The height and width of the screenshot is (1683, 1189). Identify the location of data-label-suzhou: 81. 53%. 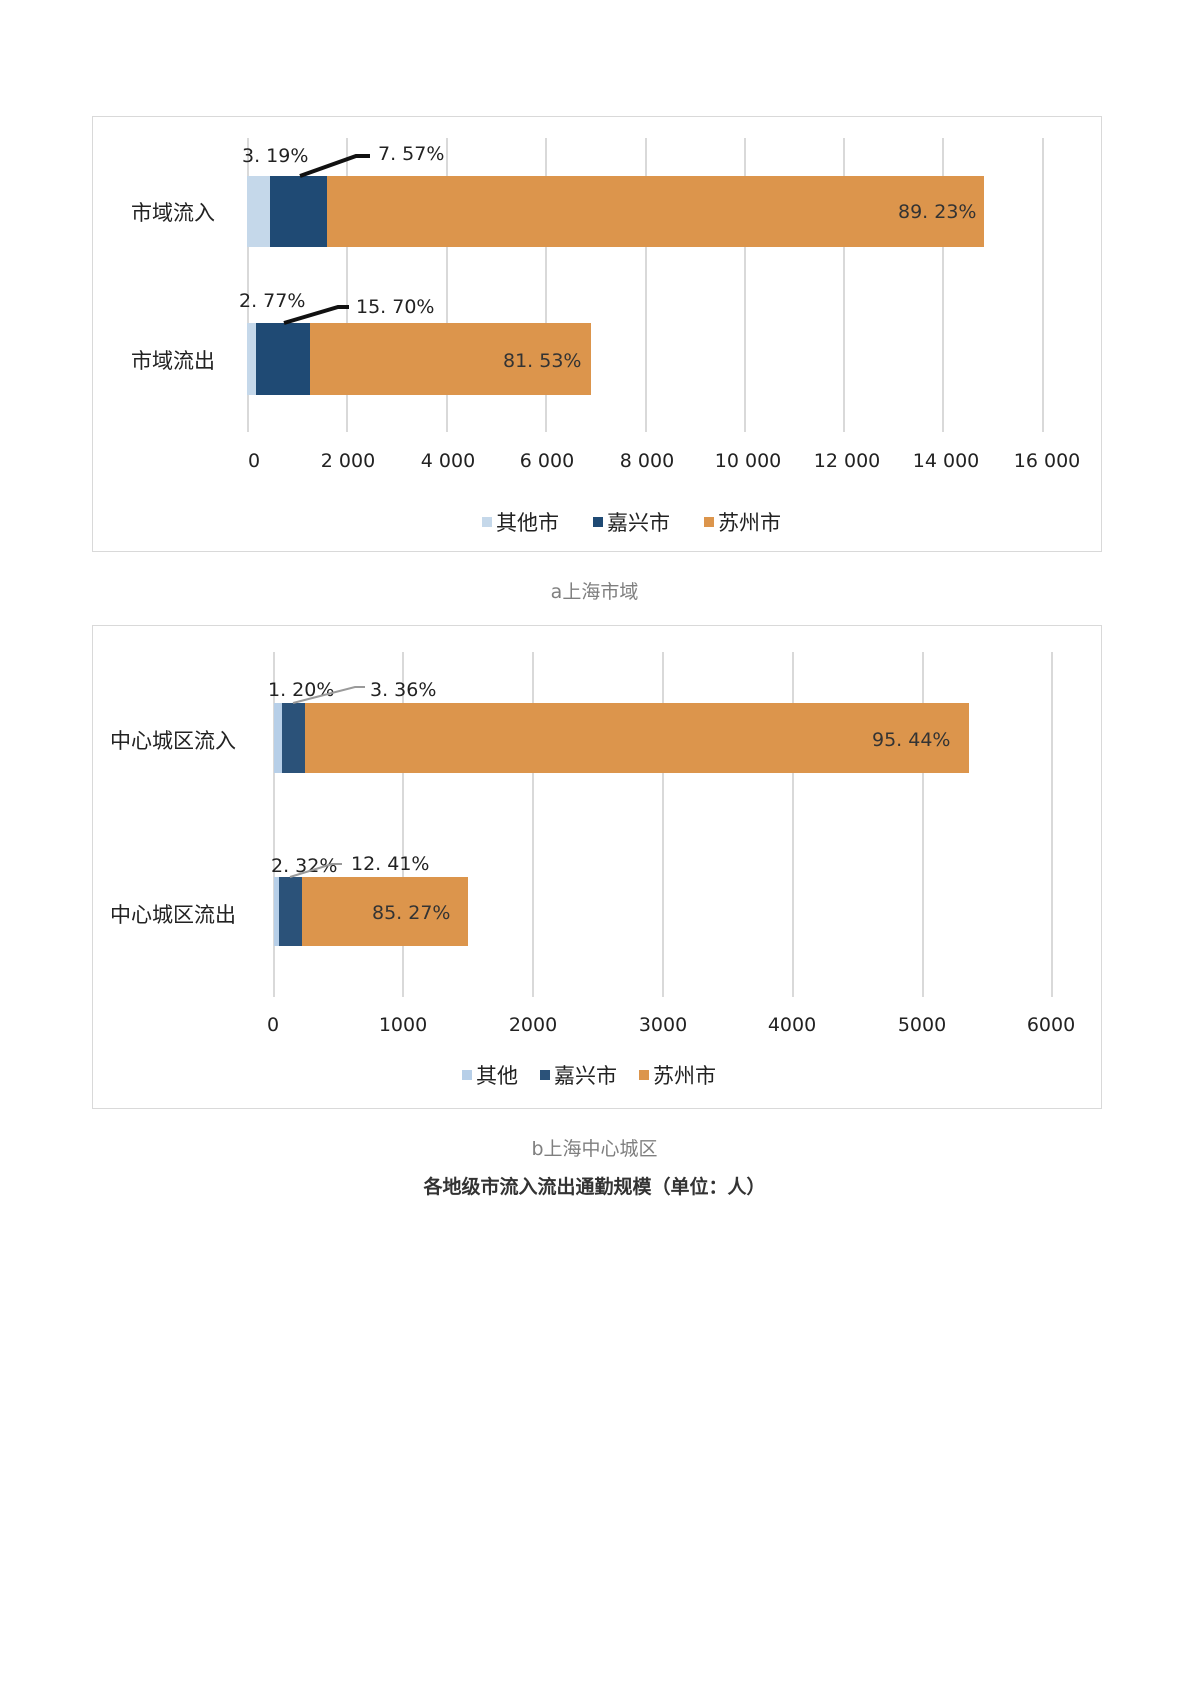
(542, 361).